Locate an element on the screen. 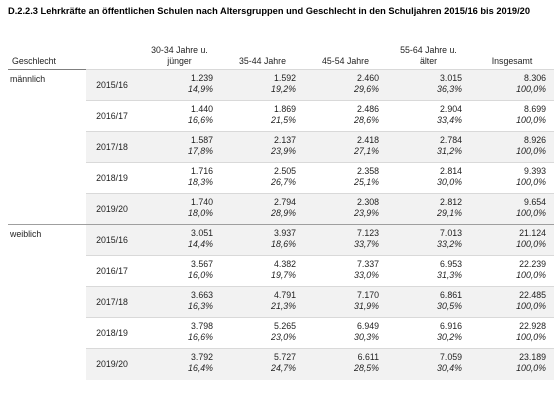  value-cell: 22.485 100,0% is located at coordinates (512, 302).